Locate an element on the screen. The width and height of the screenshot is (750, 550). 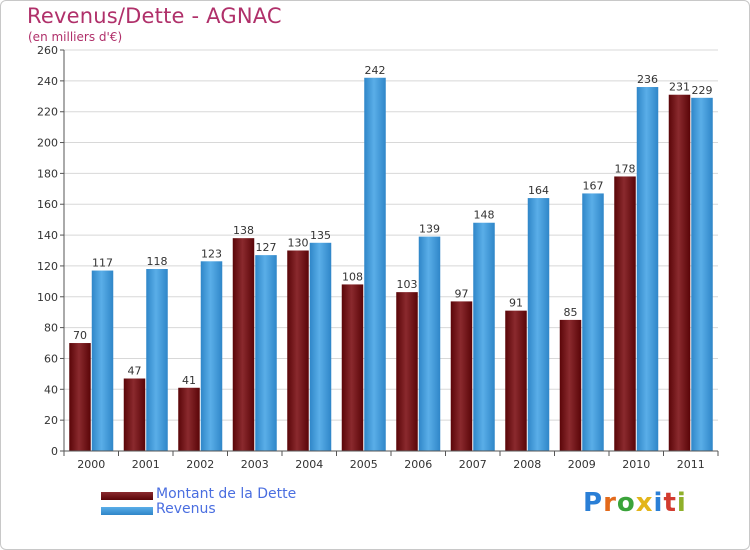
x-tick-label: 2002 is located at coordinates (200, 464).